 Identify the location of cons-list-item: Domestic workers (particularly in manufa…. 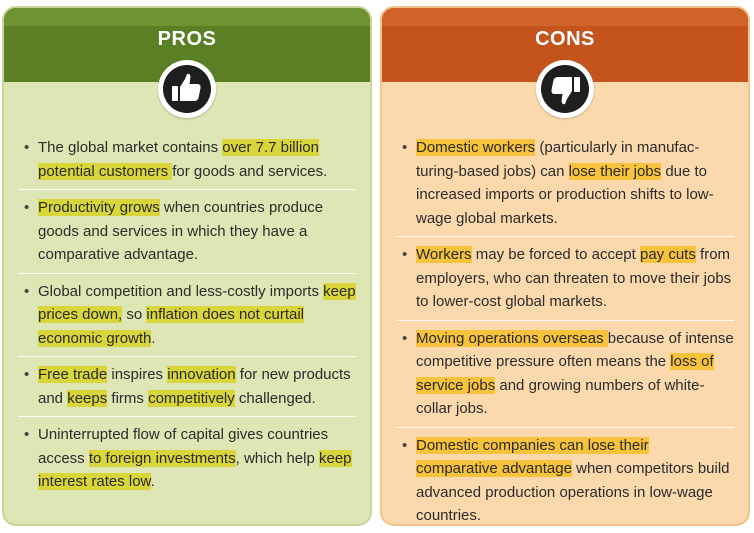
(565, 183).